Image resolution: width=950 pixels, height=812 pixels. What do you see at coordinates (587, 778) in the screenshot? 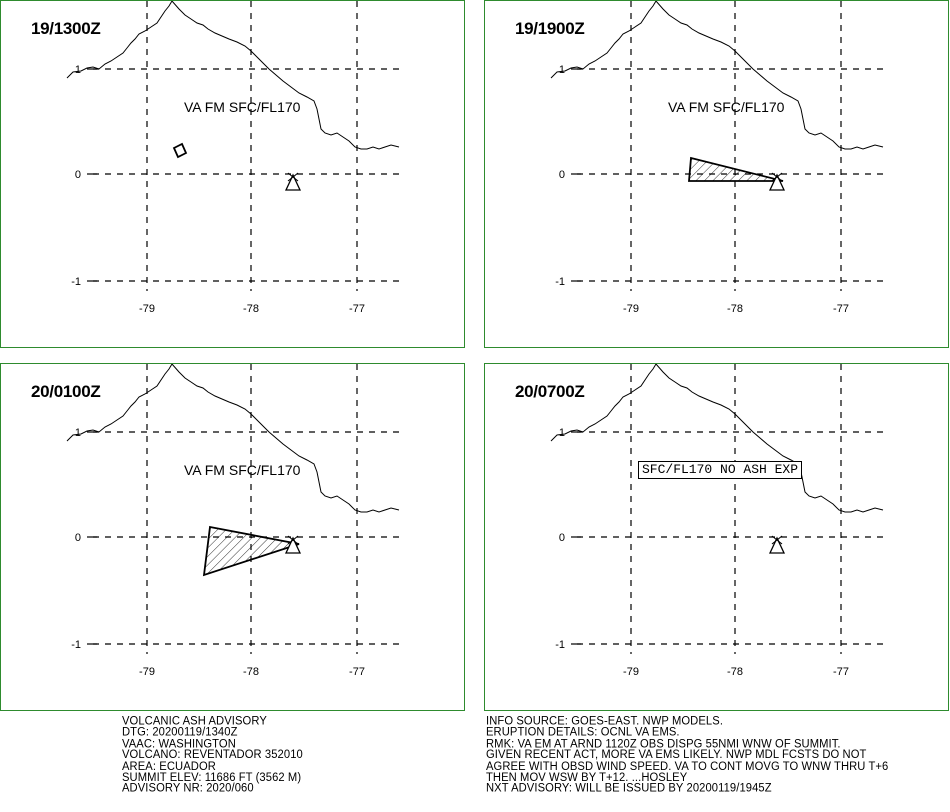
I see `remarks-line: THEN MOV WSW BY T+12. ...HOSLEY` at bounding box center [587, 778].